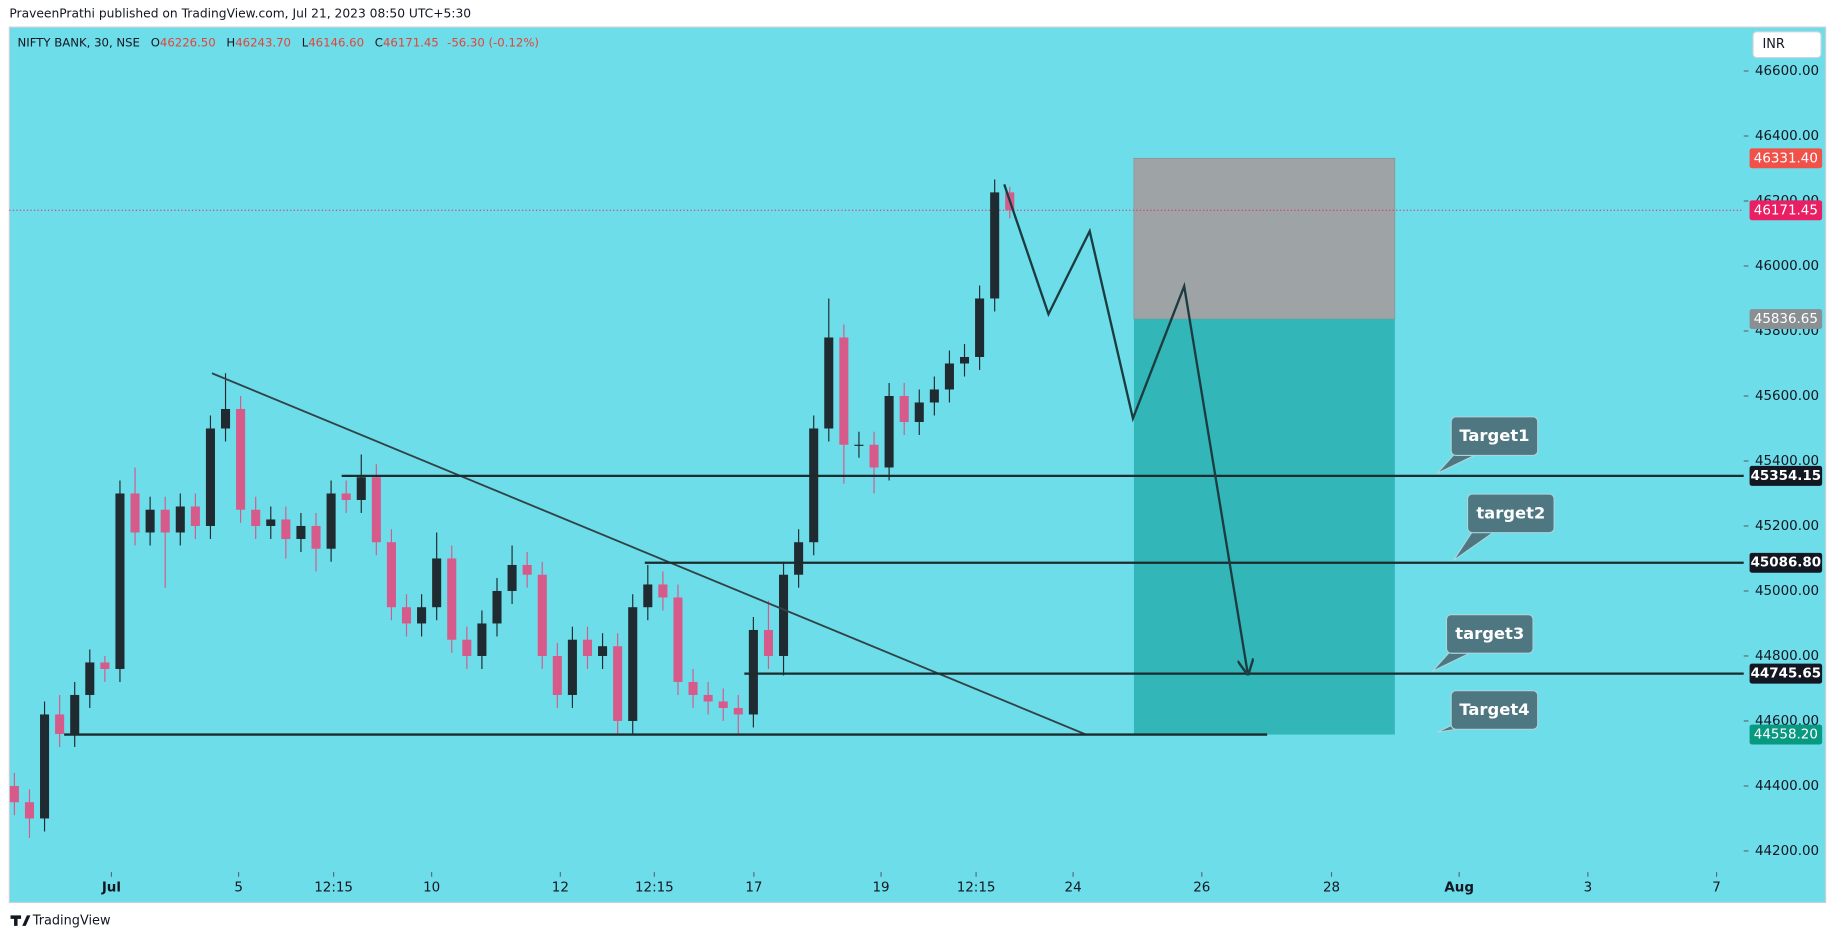 The width and height of the screenshot is (1835, 939). Describe the element at coordinates (1787, 136) in the screenshot. I see `y-tick-label: 46400.00` at that location.